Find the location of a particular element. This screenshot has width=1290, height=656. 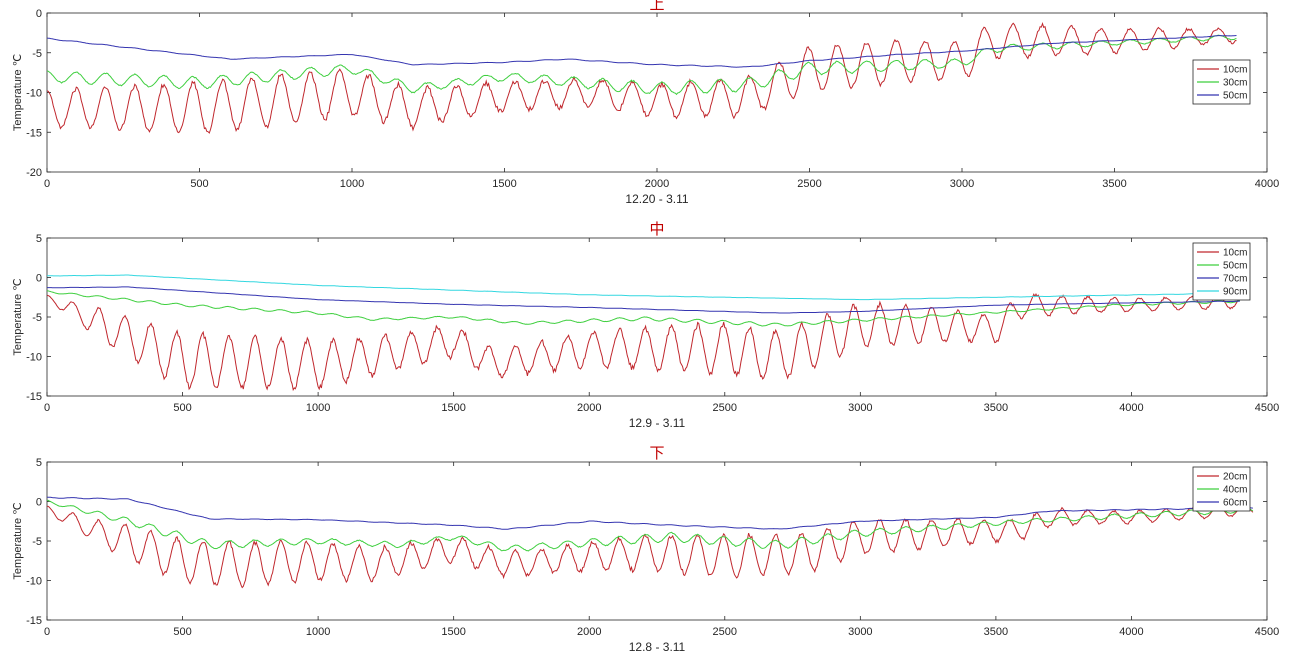

x-axis-label: 12.8 - 3.11 is located at coordinates (657, 647).